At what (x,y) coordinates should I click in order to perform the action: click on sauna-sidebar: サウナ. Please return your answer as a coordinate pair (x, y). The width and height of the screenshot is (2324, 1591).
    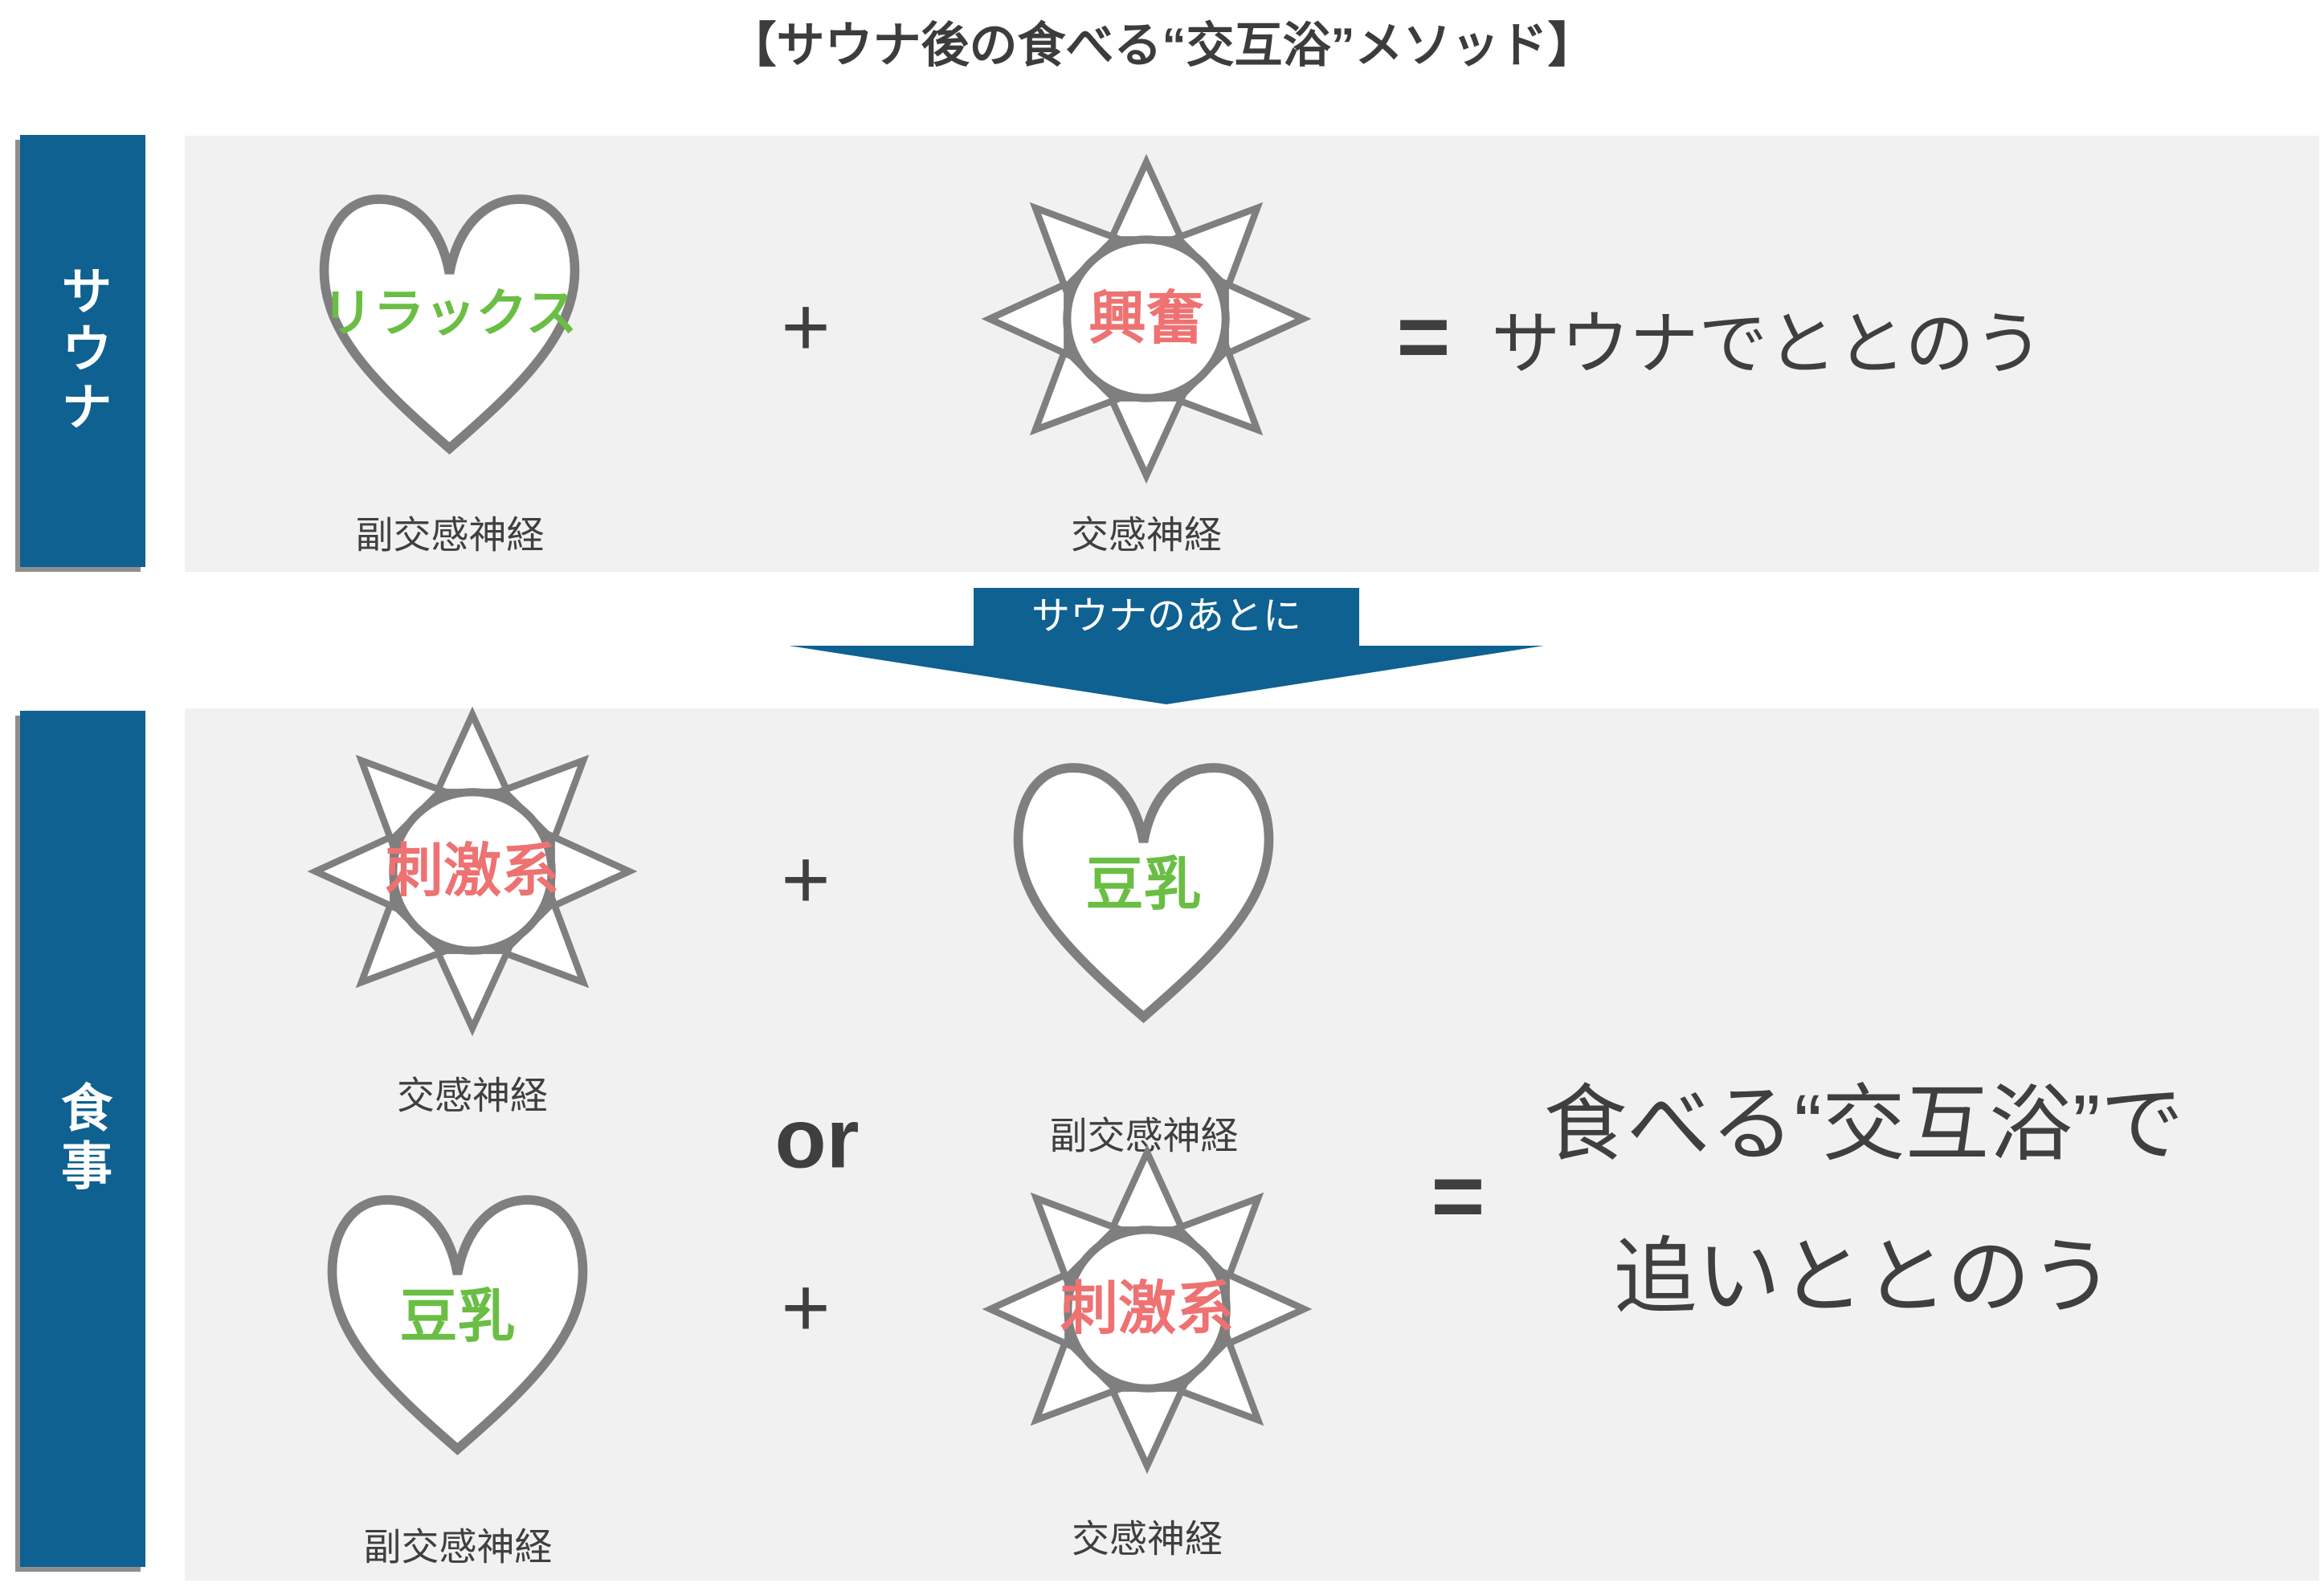
    Looking at the image, I should click on (82, 351).